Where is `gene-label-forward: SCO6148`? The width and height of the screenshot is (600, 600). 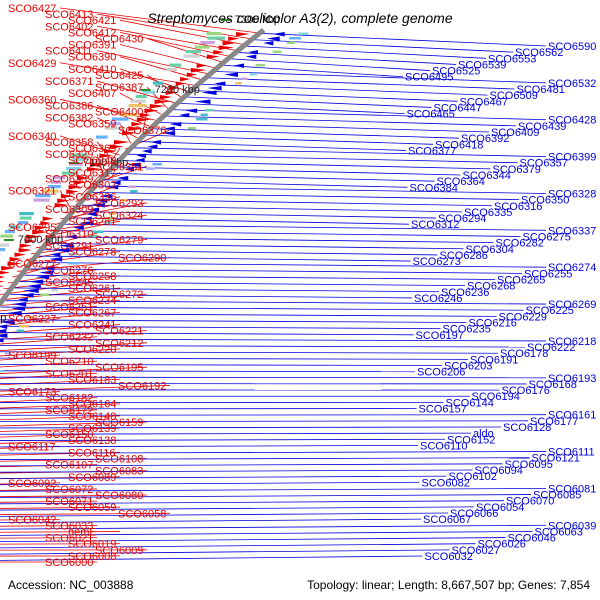
gene-label-forward: SCO6148 is located at coordinates (92, 417).